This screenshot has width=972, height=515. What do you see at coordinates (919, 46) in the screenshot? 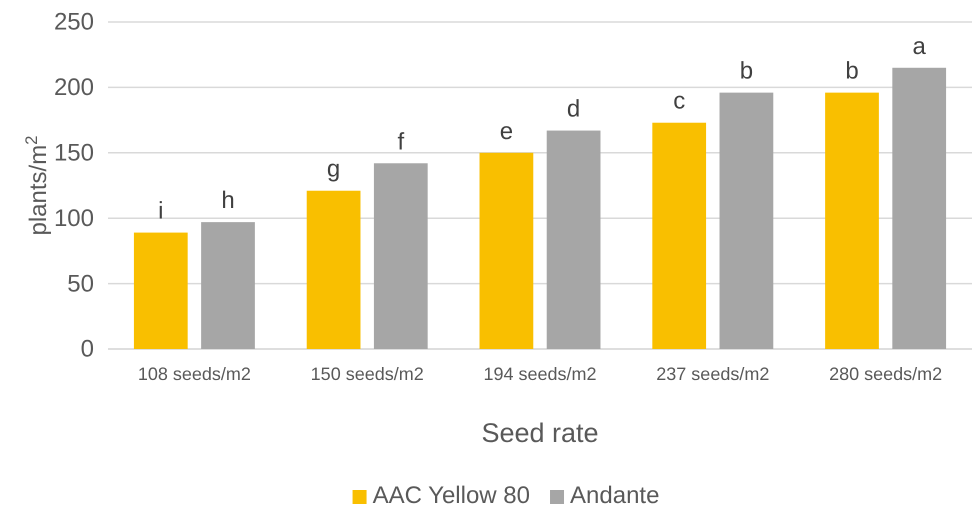
I see `data-label: a` at bounding box center [919, 46].